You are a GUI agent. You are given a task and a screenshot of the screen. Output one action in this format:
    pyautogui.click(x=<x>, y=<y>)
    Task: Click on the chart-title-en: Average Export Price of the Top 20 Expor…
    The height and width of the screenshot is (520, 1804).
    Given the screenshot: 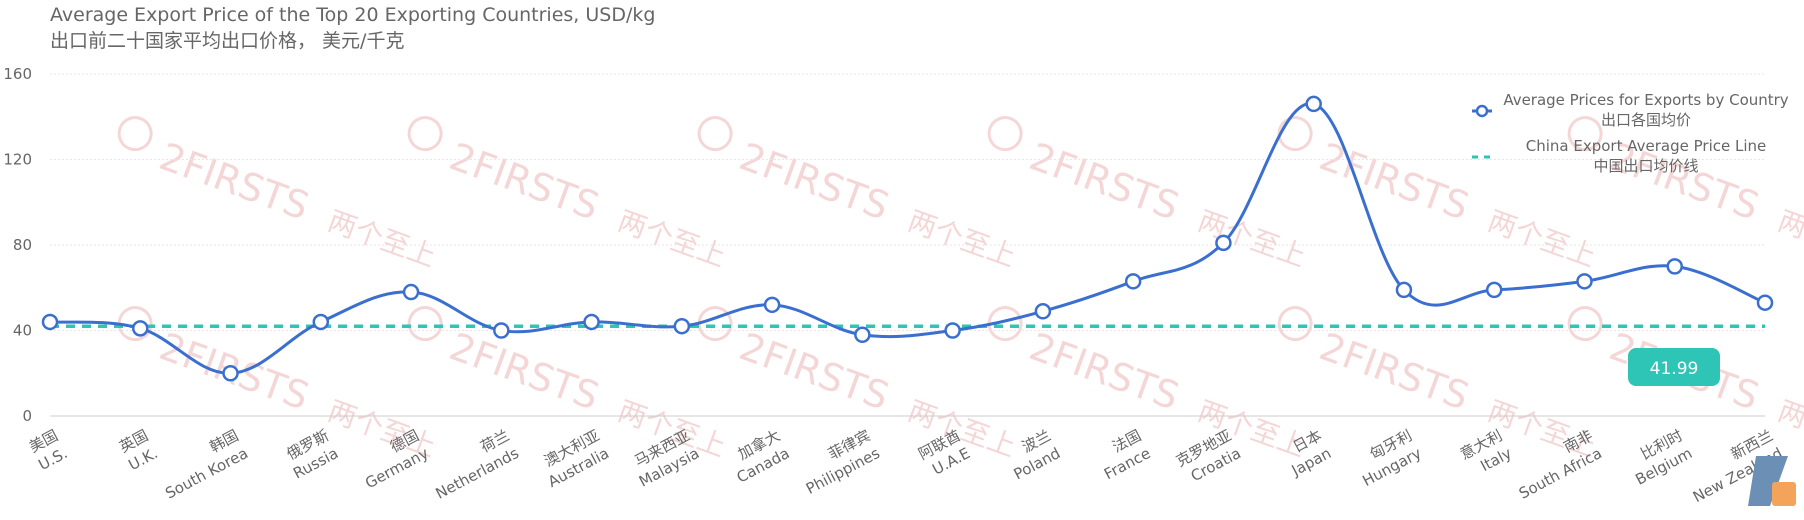 What is the action you would take?
    pyautogui.click(x=353, y=15)
    